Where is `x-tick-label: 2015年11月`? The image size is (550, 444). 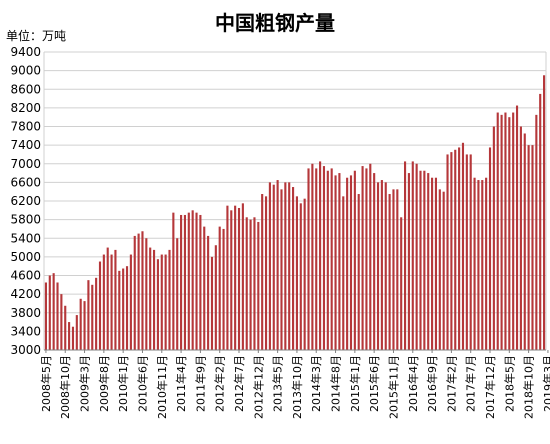 x-tick-label: 2015年11月 is located at coordinates (393, 387).